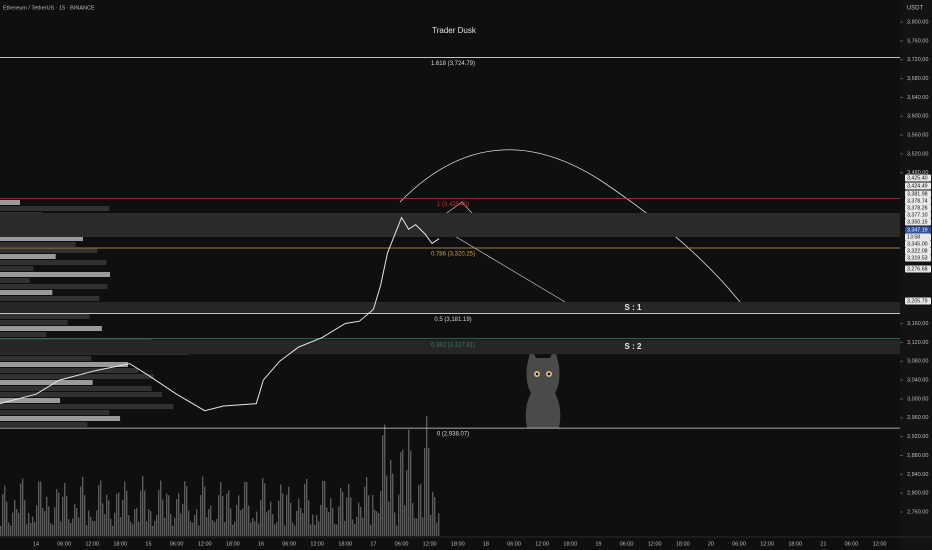 The image size is (932, 550). Describe the element at coordinates (823, 544) in the screenshot. I see `time-tick-label: 21` at that location.